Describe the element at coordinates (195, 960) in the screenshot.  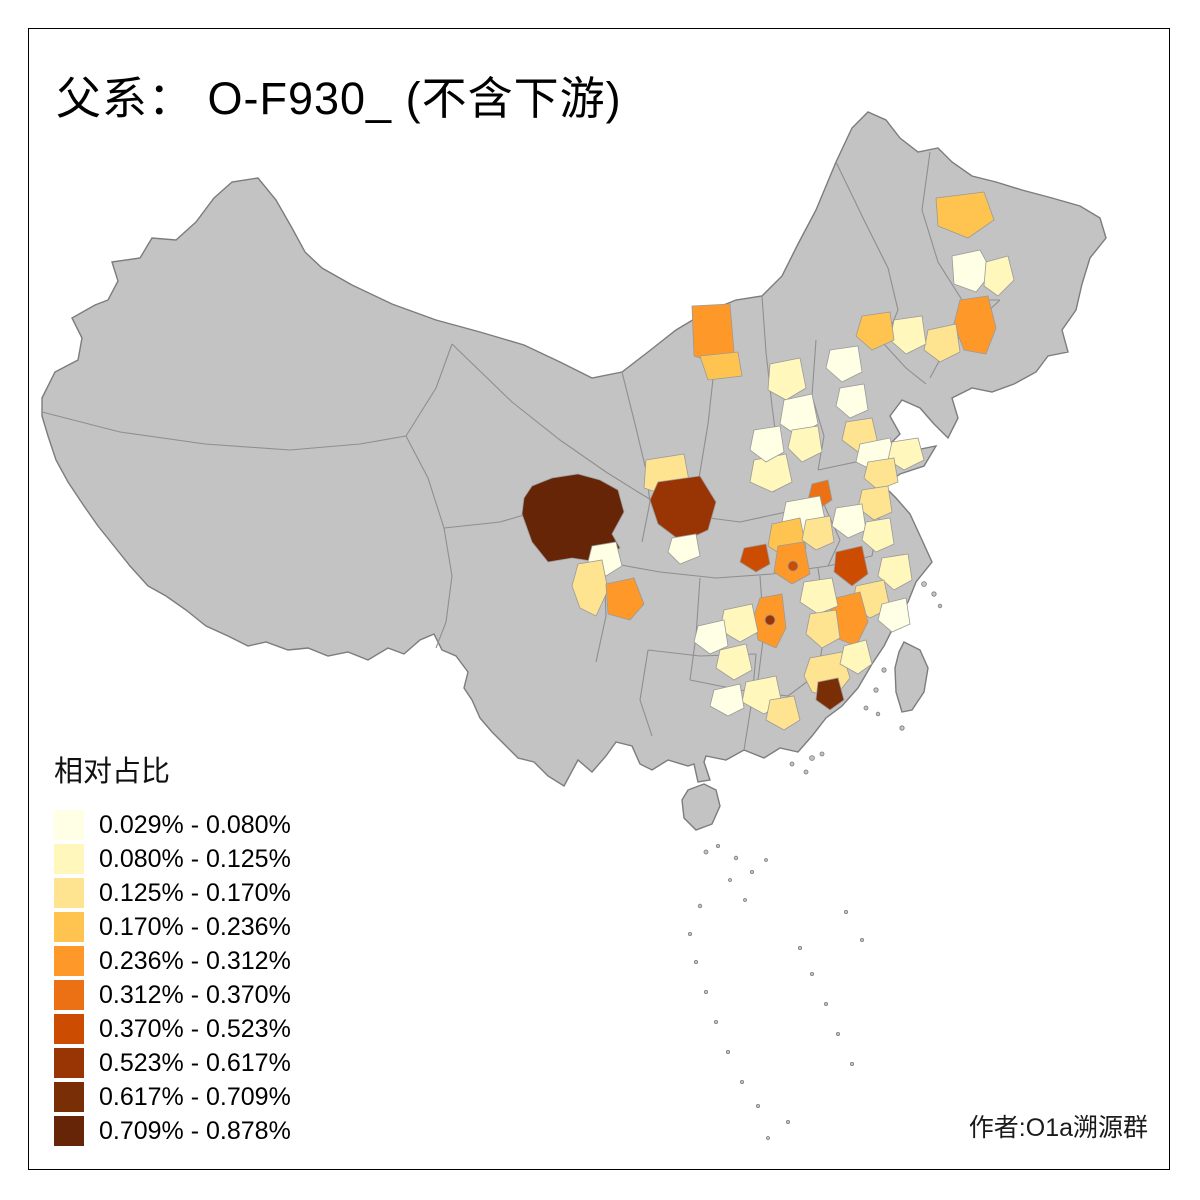
I see `legend-label: 0.236% - 0.312%` at that location.